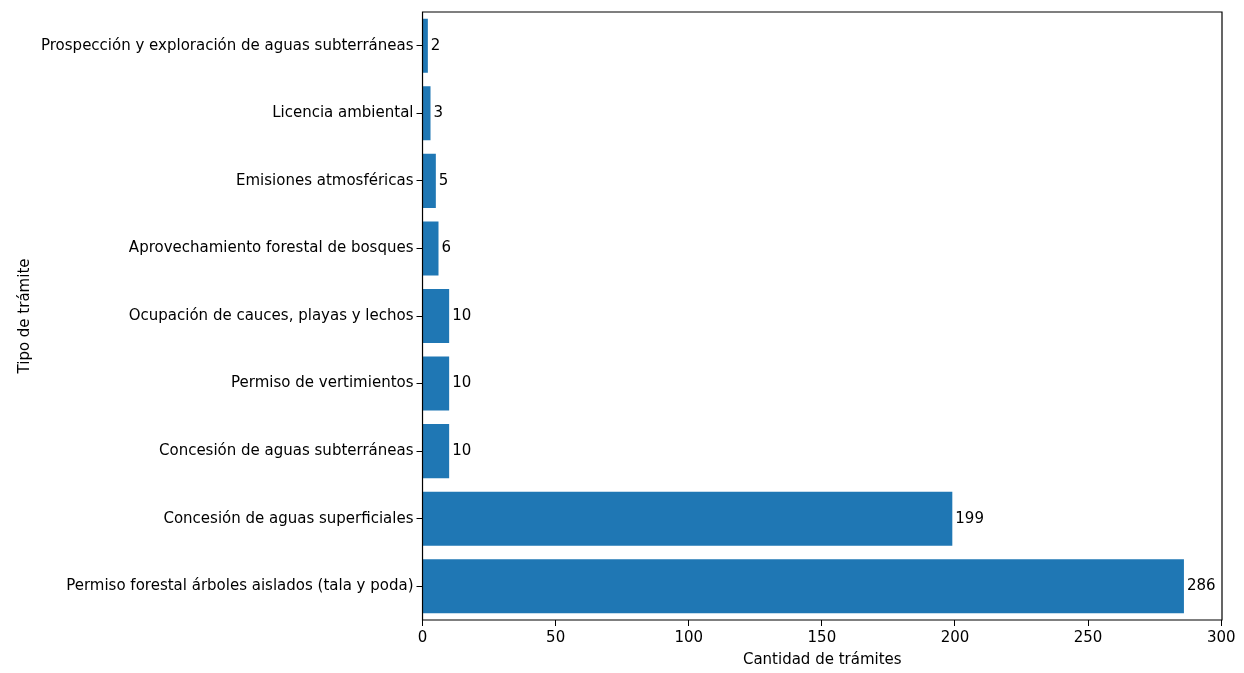  What do you see at coordinates (343, 112) in the screenshot?
I see `y-tick-label: Licencia ambiental` at bounding box center [343, 112].